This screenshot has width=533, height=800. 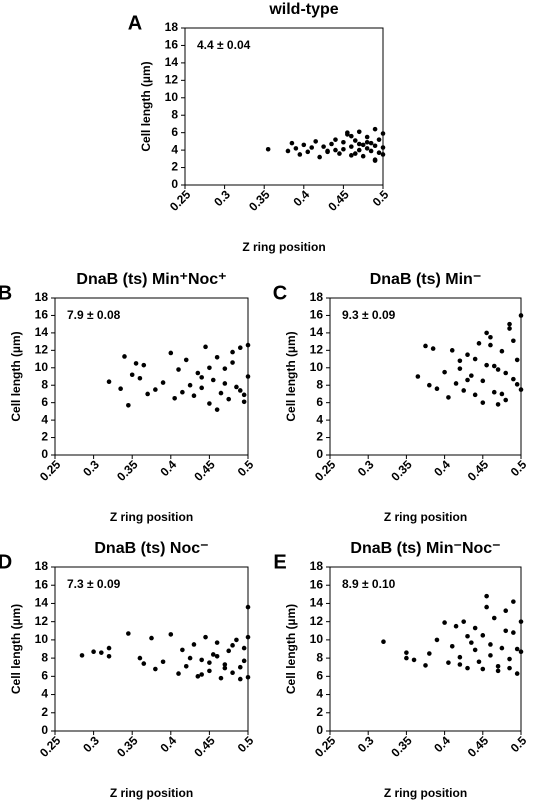 I want to click on plot-frame, so click(x=151, y=649).